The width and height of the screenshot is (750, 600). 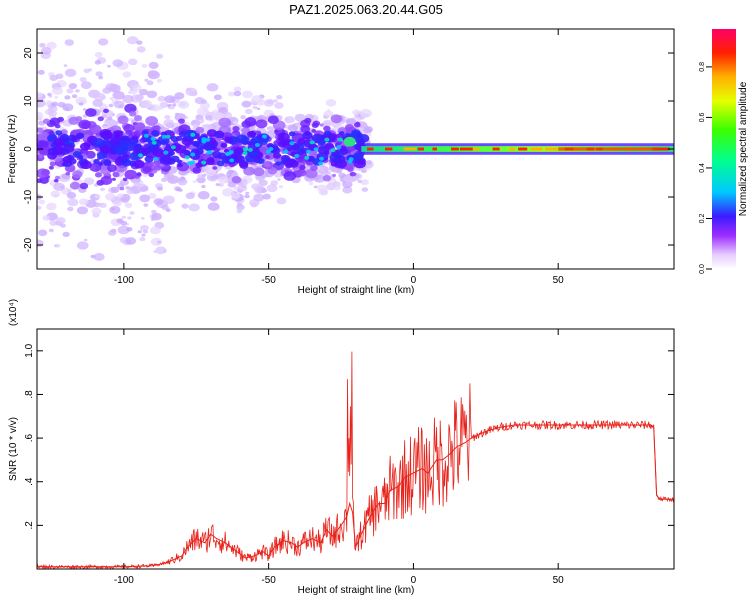 What do you see at coordinates (29, 437) in the screenshot?
I see `snr-ytick-label: .6` at bounding box center [29, 437].